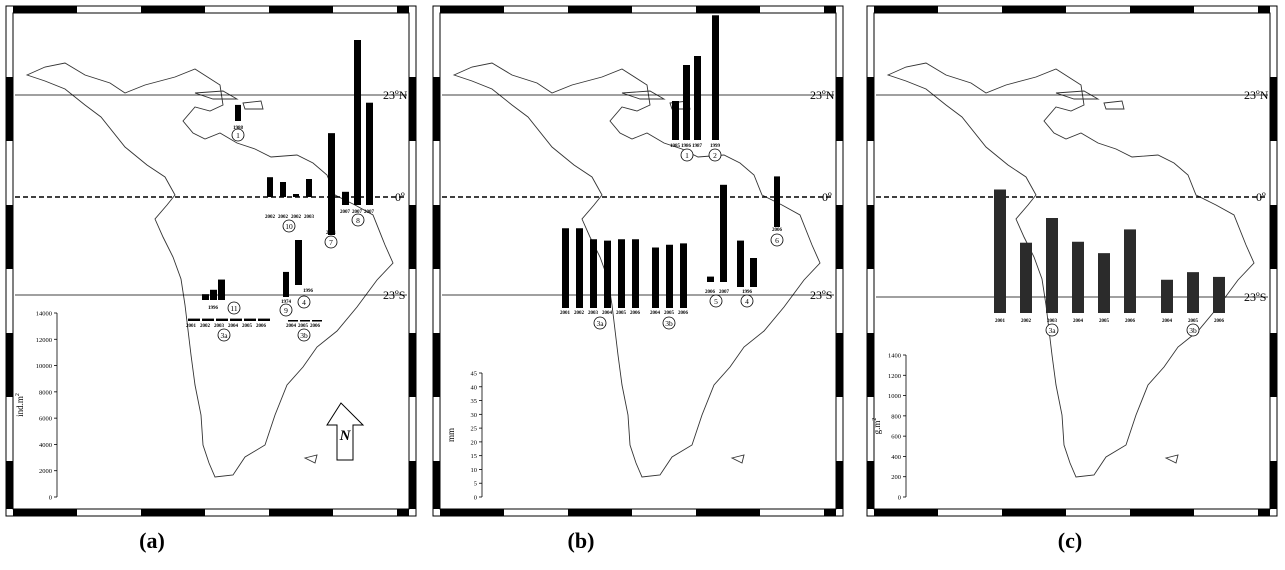 This screenshot has height=570, width=1285. I want to click on y-axis-title: g.m2, so click(877, 426).